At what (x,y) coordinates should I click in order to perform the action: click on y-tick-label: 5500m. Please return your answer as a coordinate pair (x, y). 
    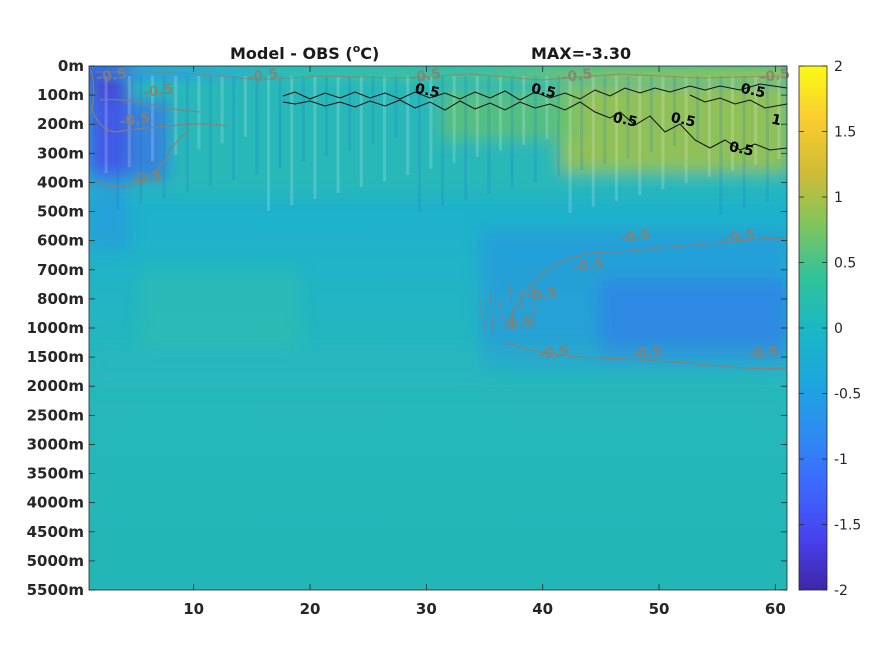
    Looking at the image, I should click on (55, 590).